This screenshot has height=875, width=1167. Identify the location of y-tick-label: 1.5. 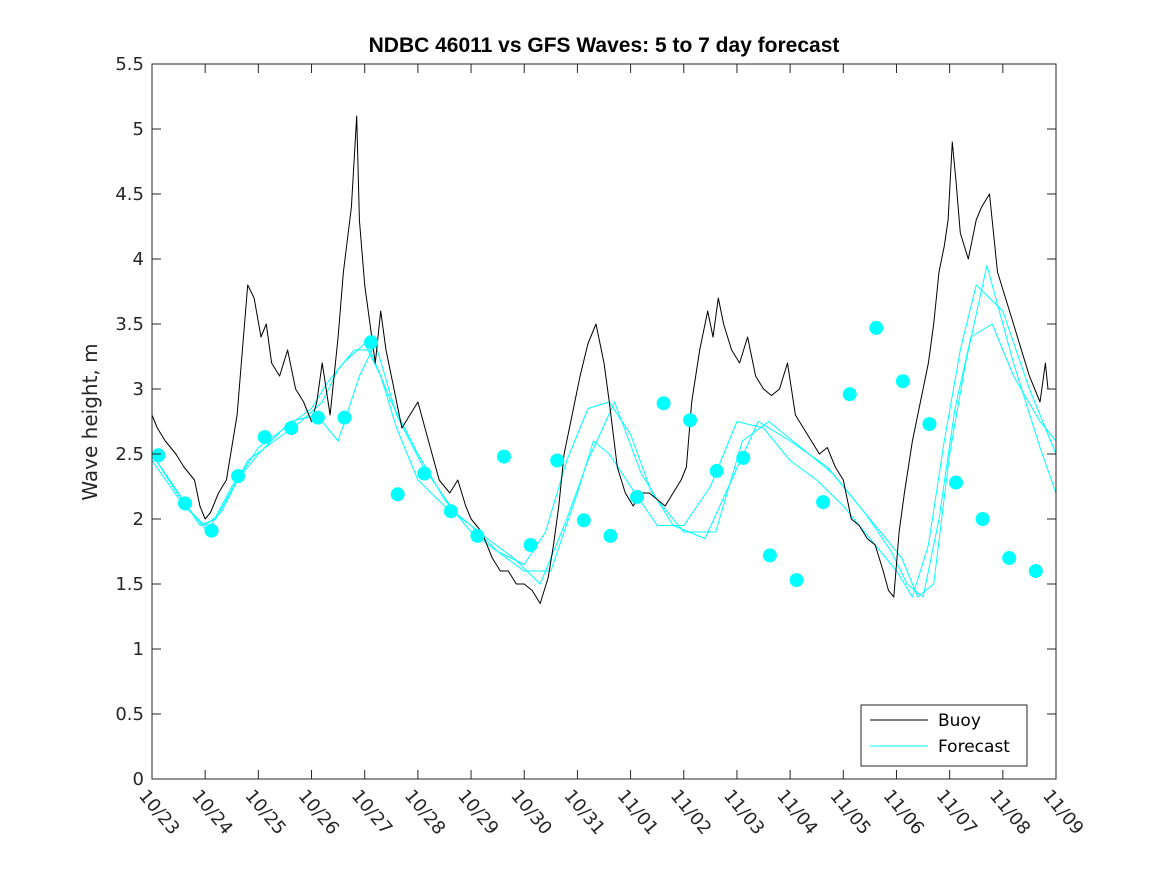
(129, 584).